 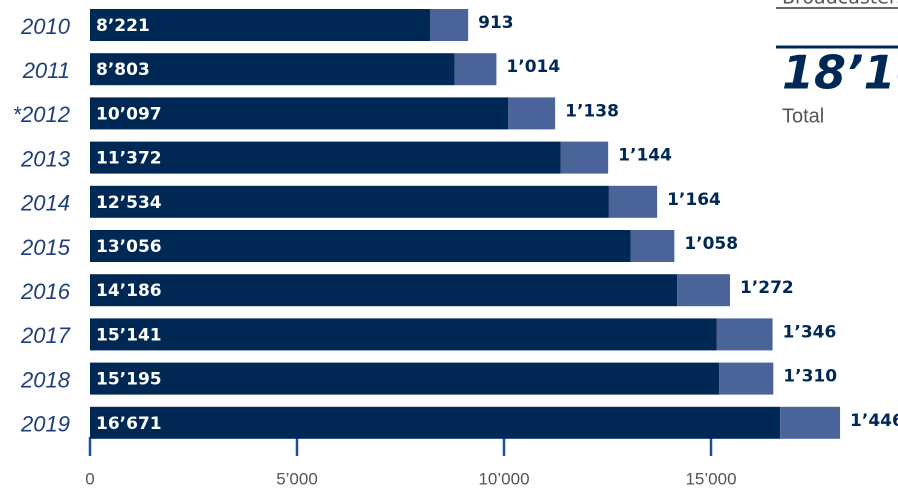 I want to click on value-label: 8’221, so click(x=123, y=26).